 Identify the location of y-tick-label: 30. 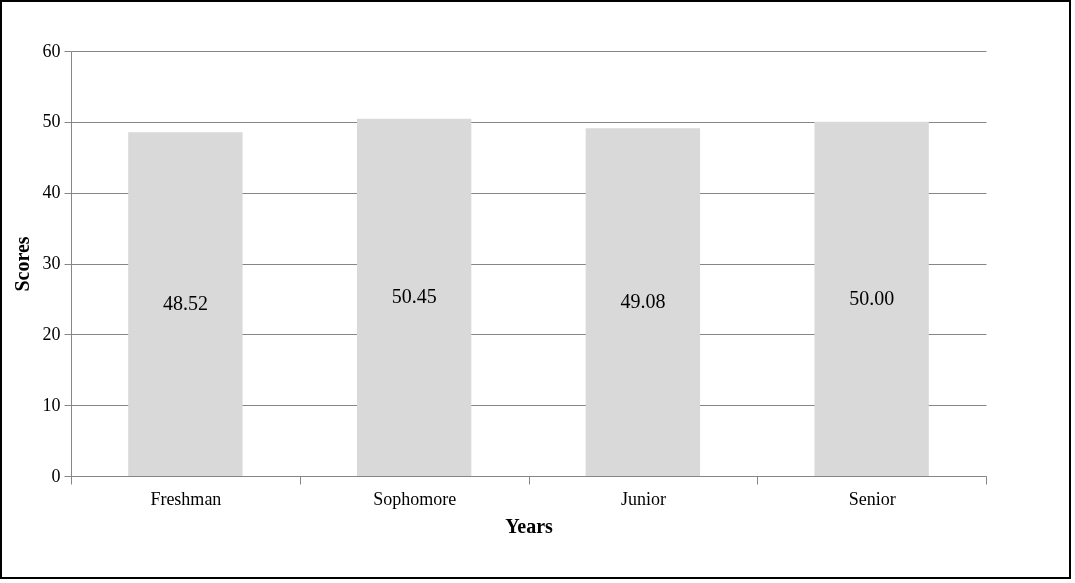
(51, 263).